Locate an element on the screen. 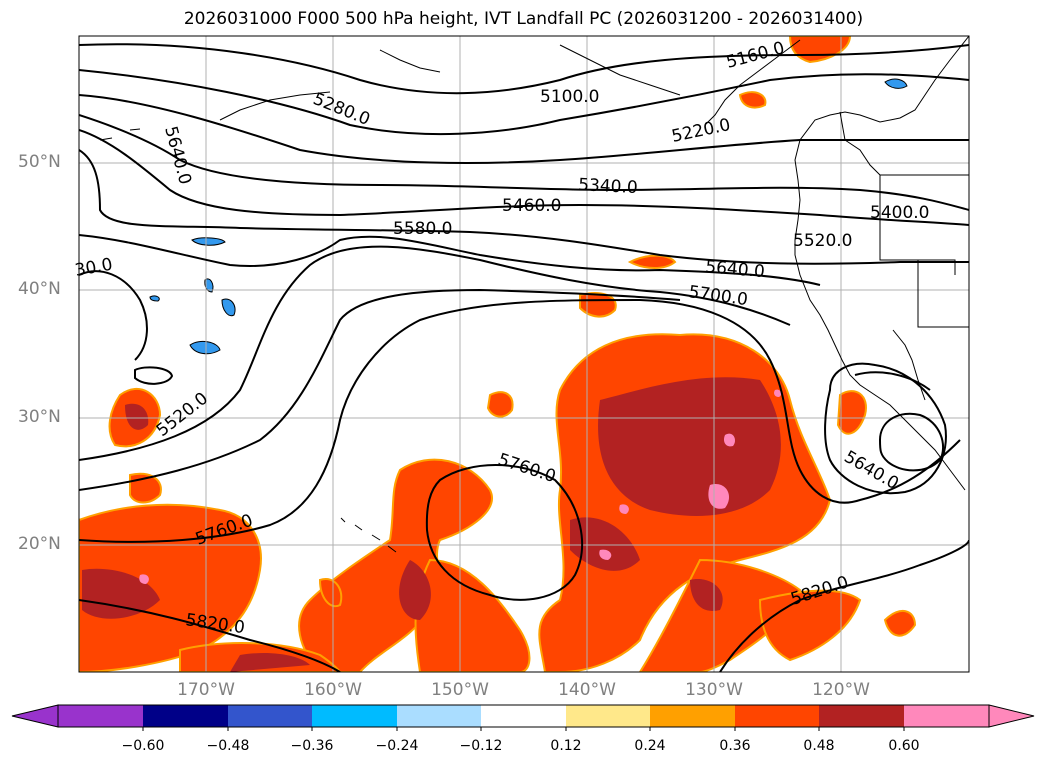  colorbar-tick-label: 0.60 is located at coordinates (904, 746).